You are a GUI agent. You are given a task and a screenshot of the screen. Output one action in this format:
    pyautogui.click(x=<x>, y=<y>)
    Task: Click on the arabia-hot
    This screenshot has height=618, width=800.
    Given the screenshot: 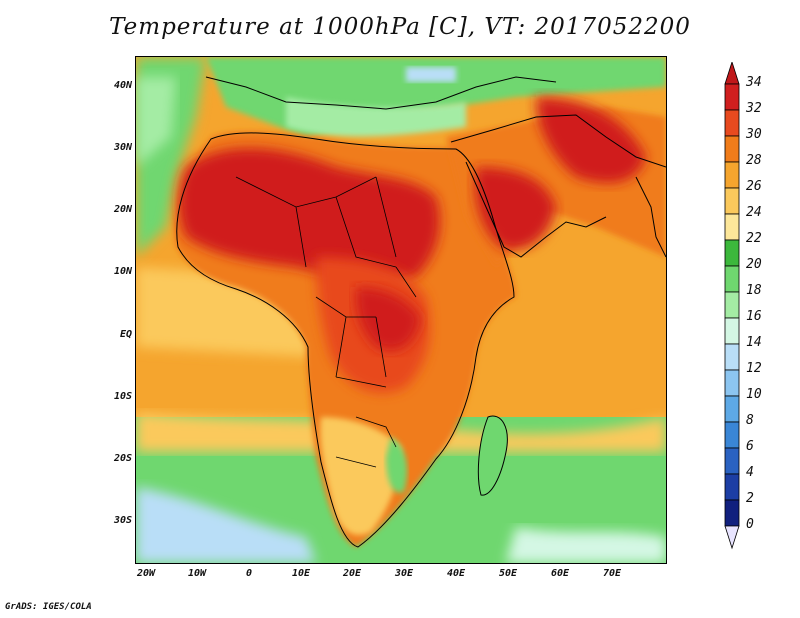 What is the action you would take?
    pyautogui.click(x=515, y=208)
    